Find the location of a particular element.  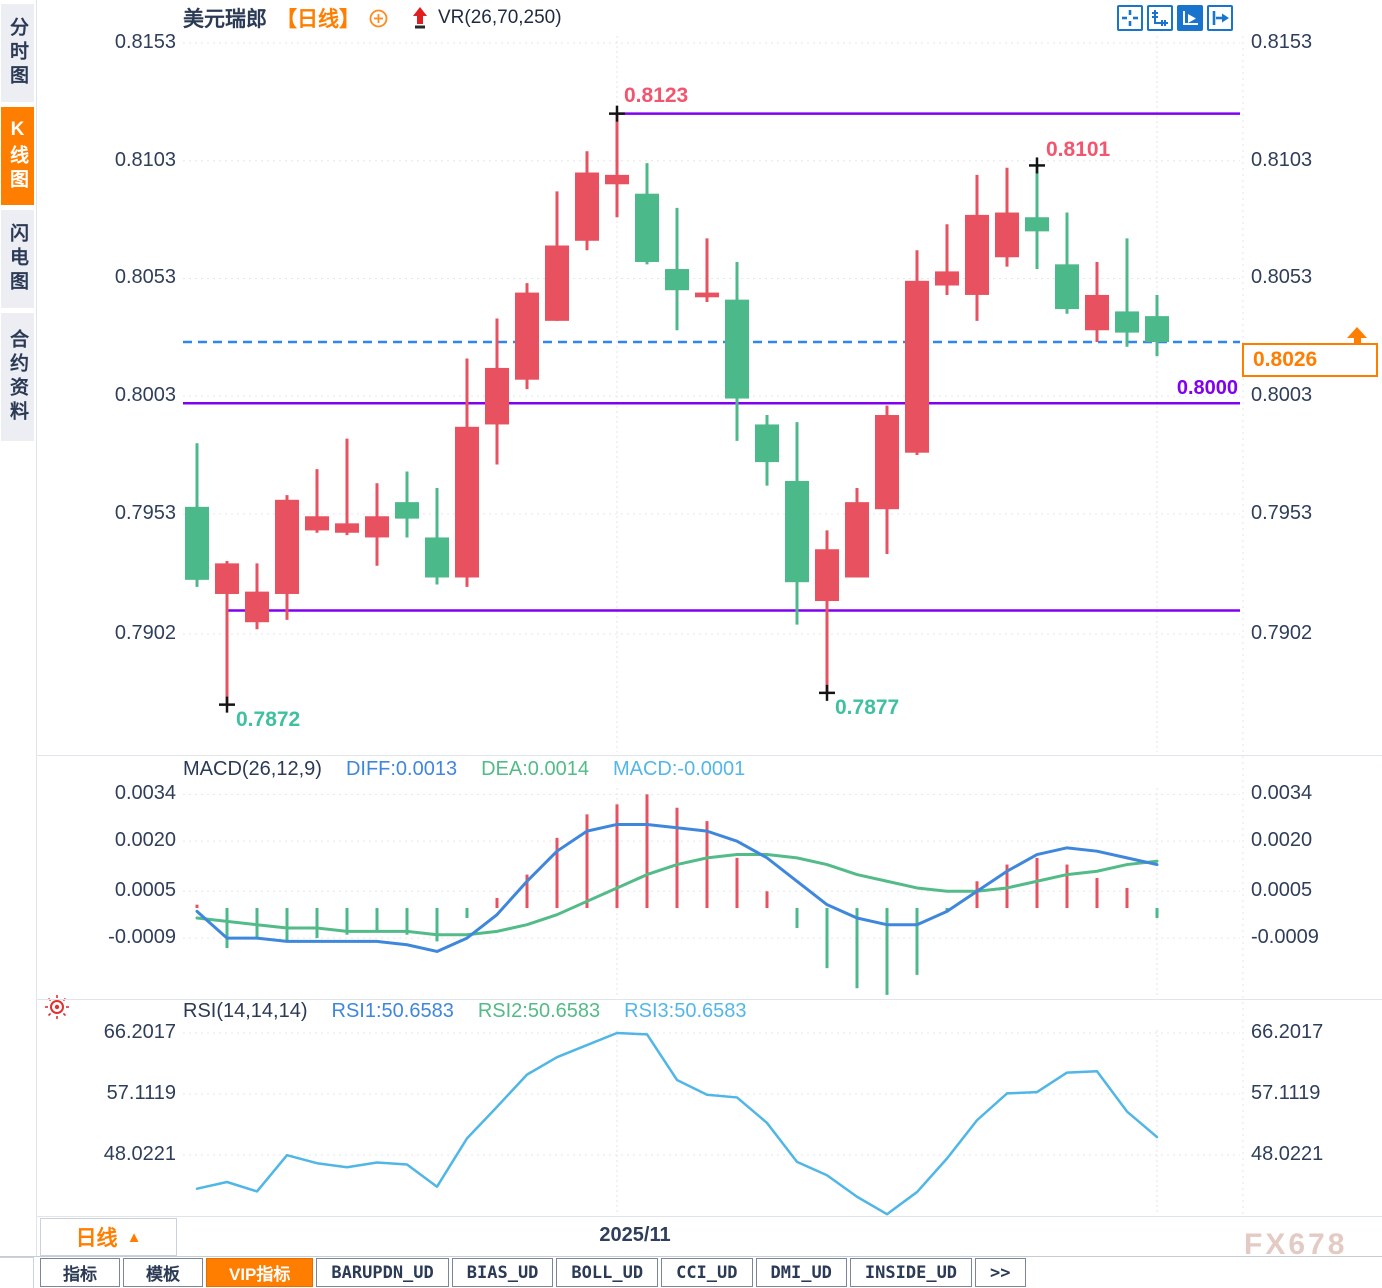

macd-axis-tick-left: 0.0034 is located at coordinates (145, 793).